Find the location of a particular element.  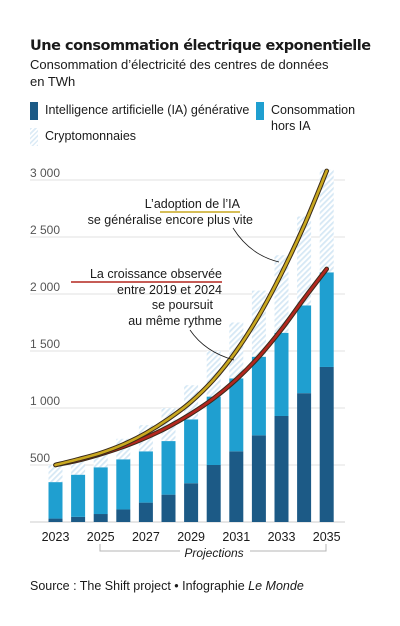

legend-item-crypto: Cryptomonnaies is located at coordinates (83, 137).